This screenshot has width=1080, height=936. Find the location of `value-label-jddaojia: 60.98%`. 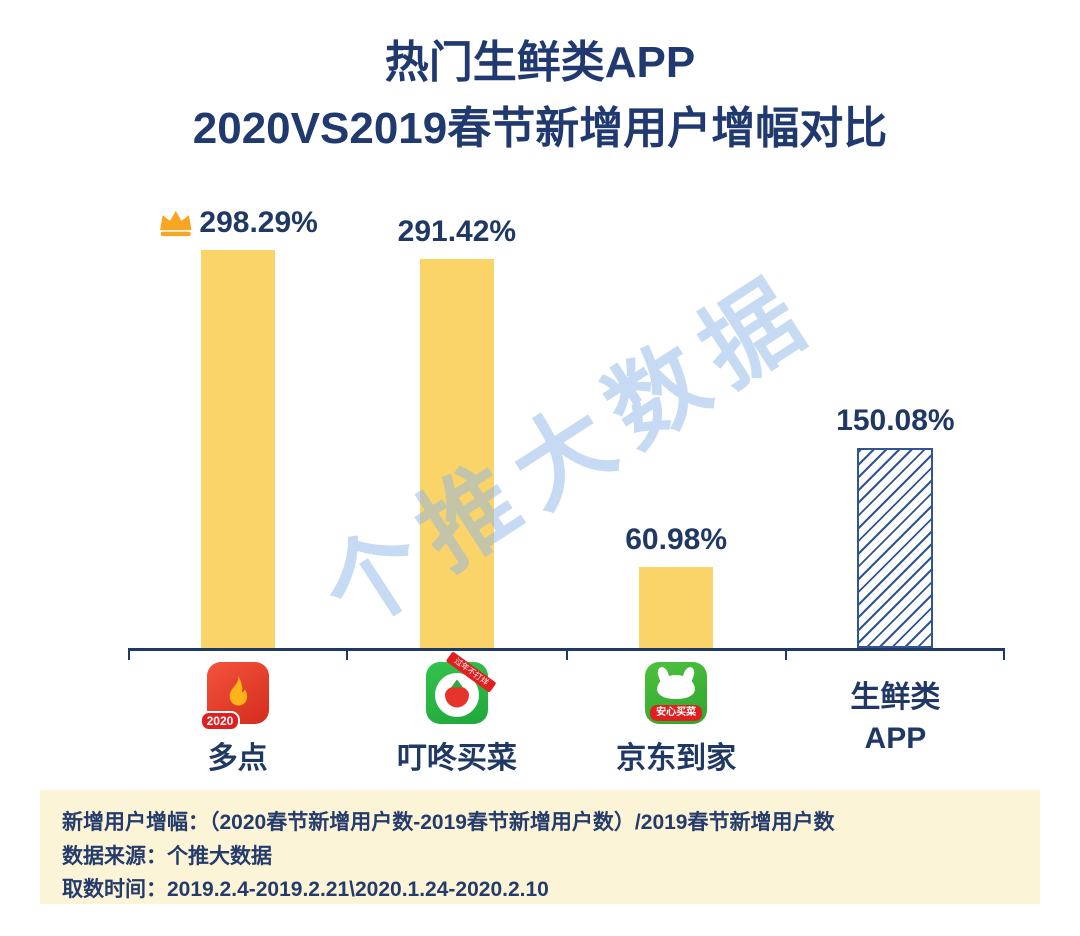

value-label-jddaojia: 60.98% is located at coordinates (676, 540).